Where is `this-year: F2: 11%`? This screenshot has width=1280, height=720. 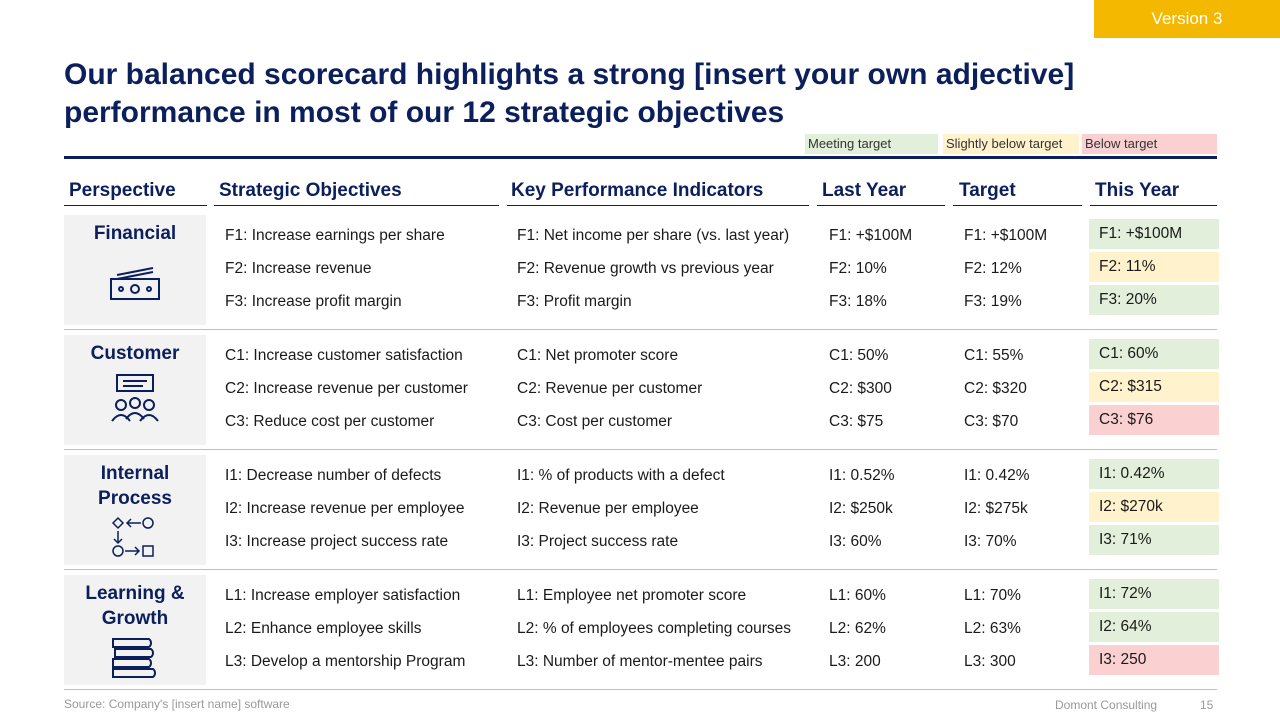
this-year: F2: 11% is located at coordinates (1154, 267).